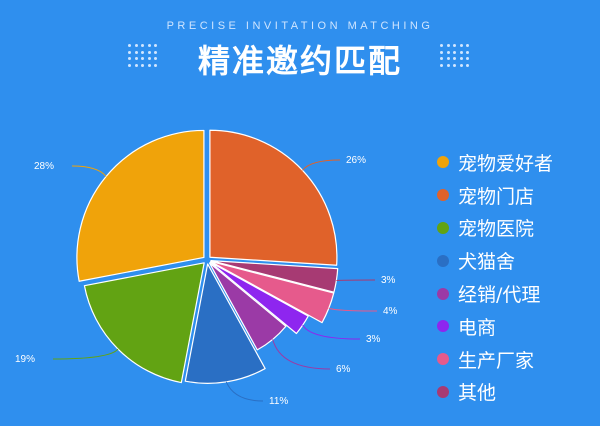 The width and height of the screenshot is (600, 426). I want to click on page-subtitle: PRECISE INVITATION MATCHING, so click(300, 26).